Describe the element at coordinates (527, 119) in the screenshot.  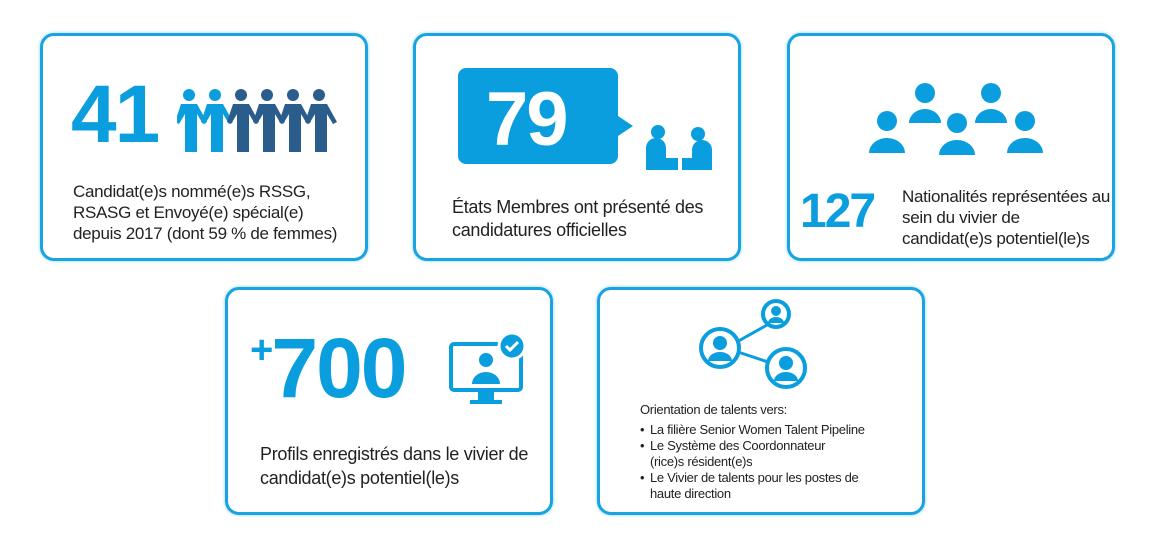
I see `stat-number: 79` at that location.